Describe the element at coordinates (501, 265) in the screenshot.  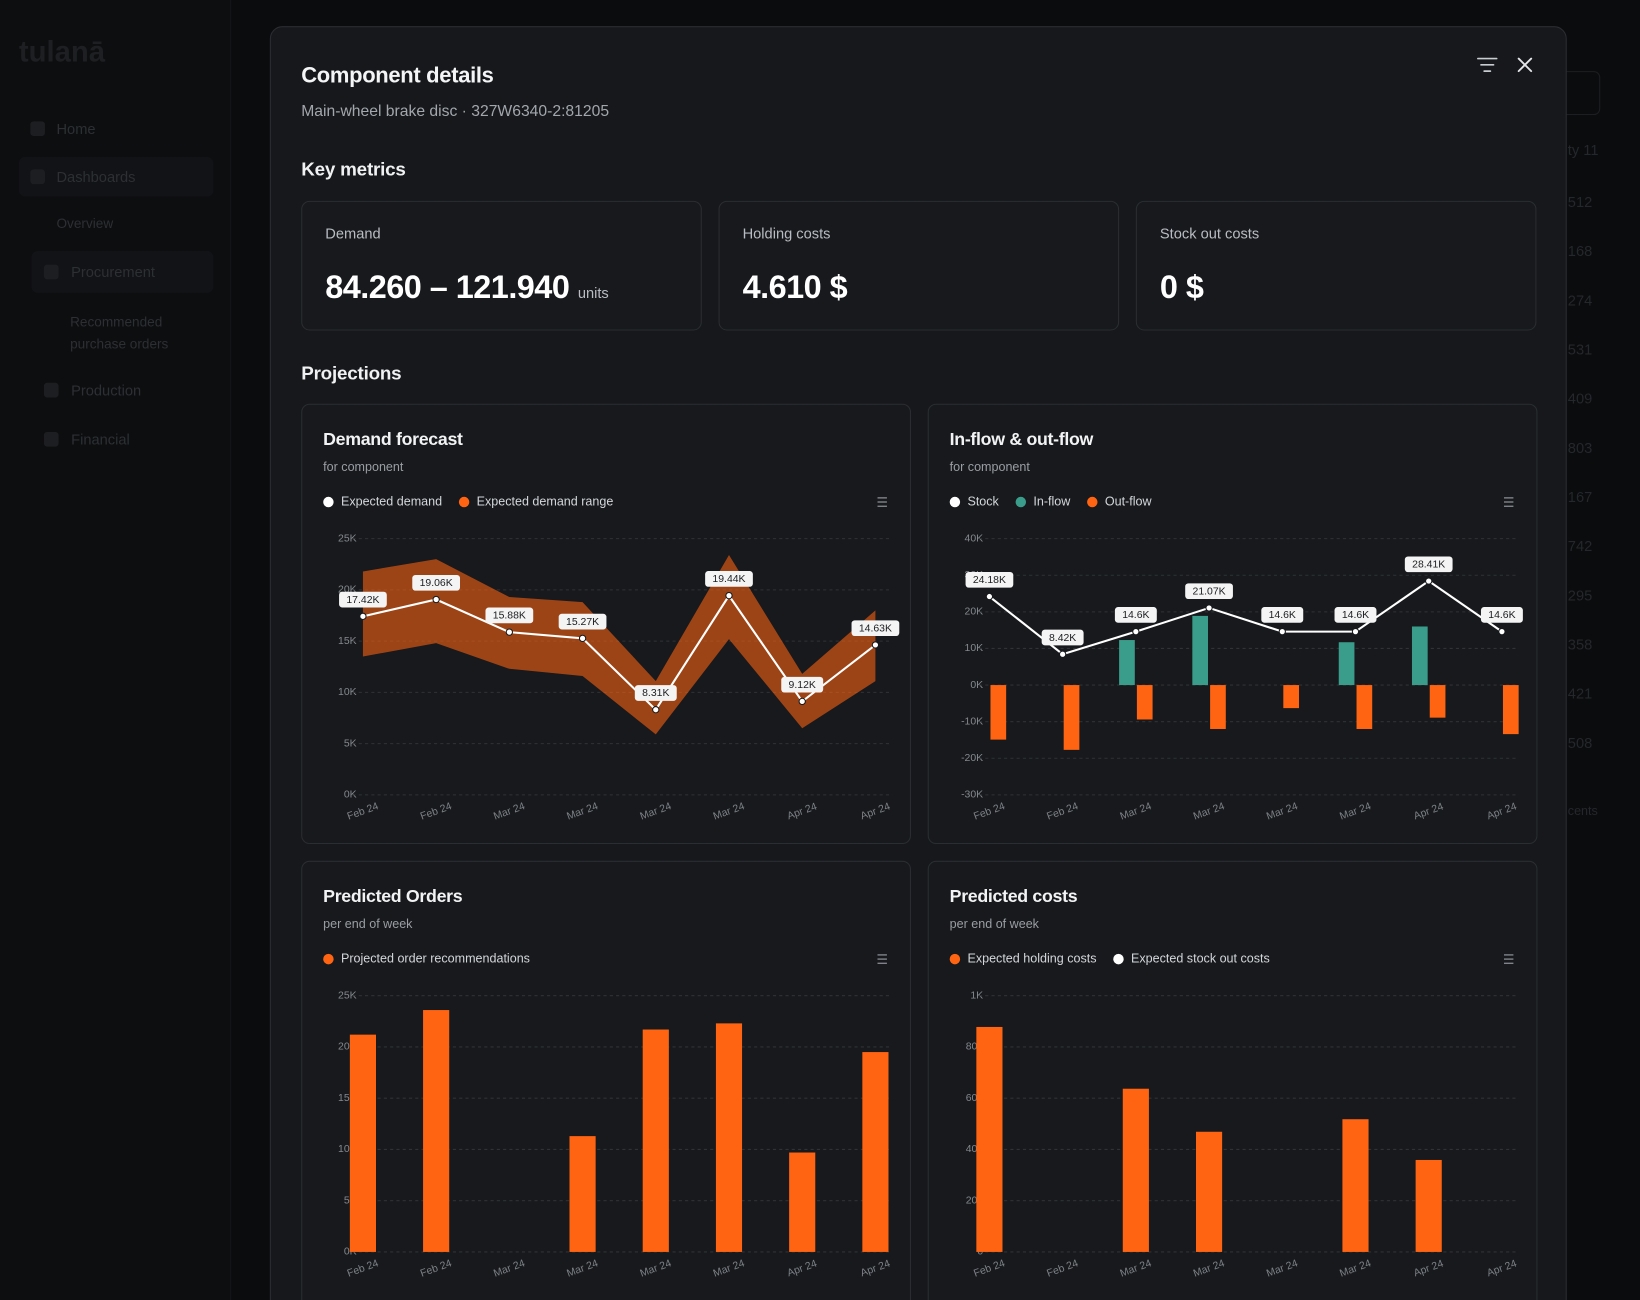
I see `metric-card: Demand 84.260 – 121.940 units` at that location.